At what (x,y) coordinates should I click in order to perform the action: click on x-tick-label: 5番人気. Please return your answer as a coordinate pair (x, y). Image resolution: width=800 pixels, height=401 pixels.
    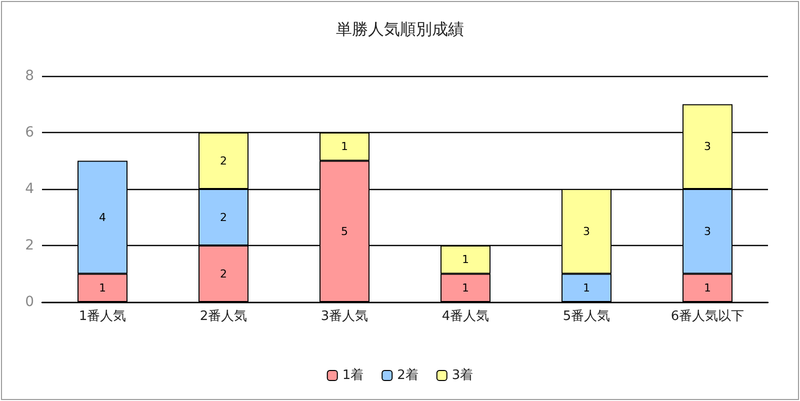
    Looking at the image, I should click on (586, 316).